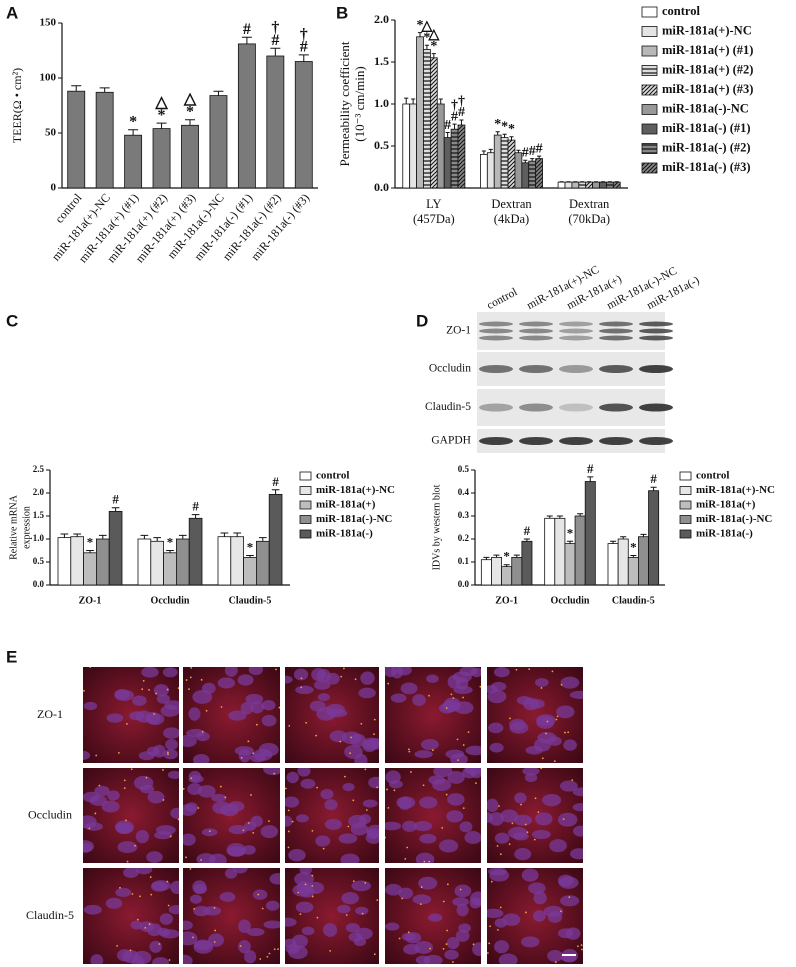  What do you see at coordinates (190, 99) in the screenshot?
I see `significance-marker: △` at bounding box center [190, 99].